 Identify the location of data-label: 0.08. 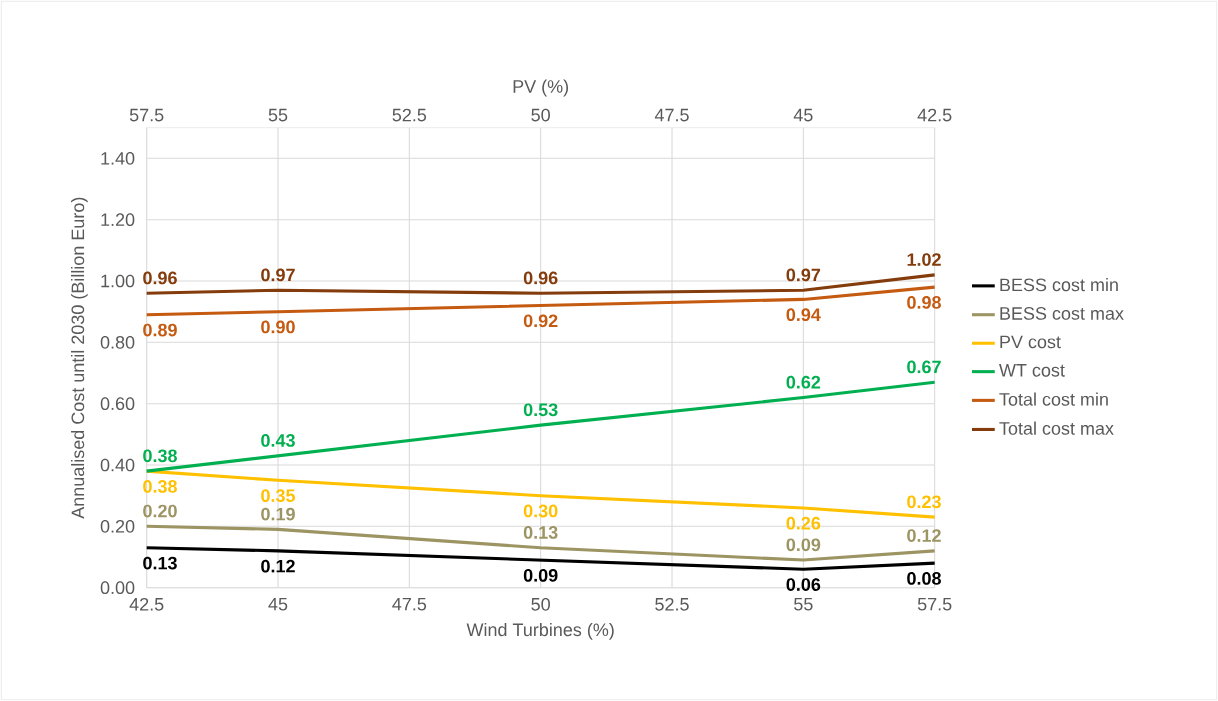
(924, 578).